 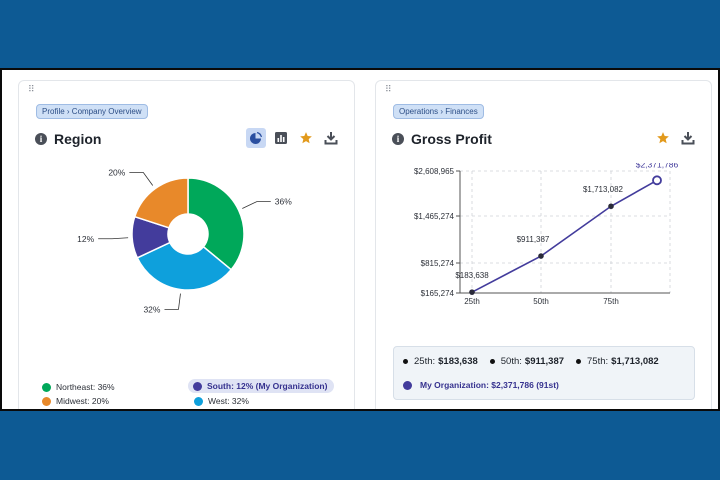 I want to click on x-tick-label: 75th, so click(x=611, y=301).